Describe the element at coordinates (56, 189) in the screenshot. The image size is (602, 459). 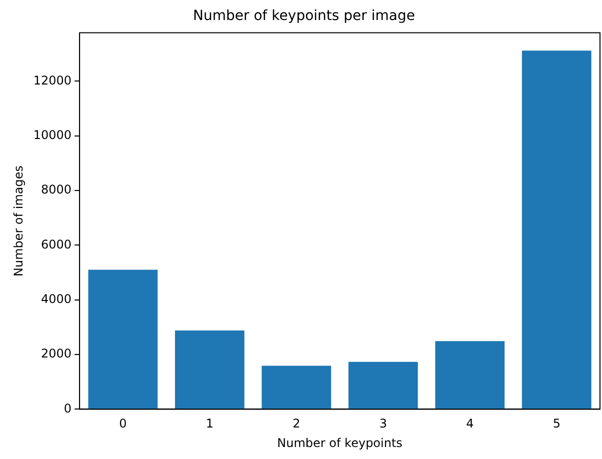
I see `y-tick-label: 8000` at that location.